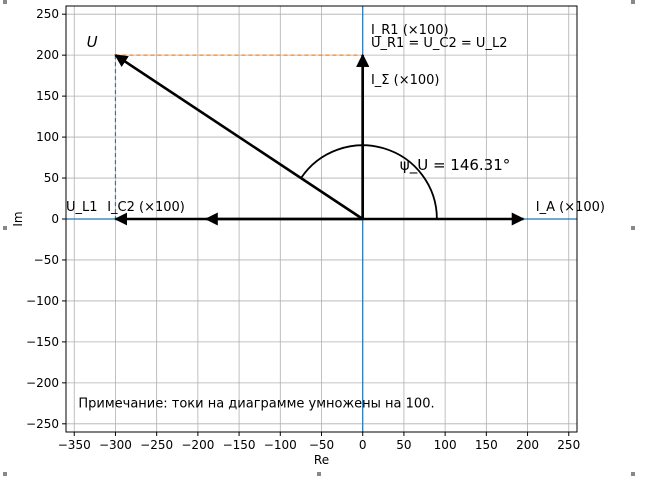 The image size is (655, 493). Describe the element at coordinates (47, 137) in the screenshot. I see `y-tick-label: 100` at that location.